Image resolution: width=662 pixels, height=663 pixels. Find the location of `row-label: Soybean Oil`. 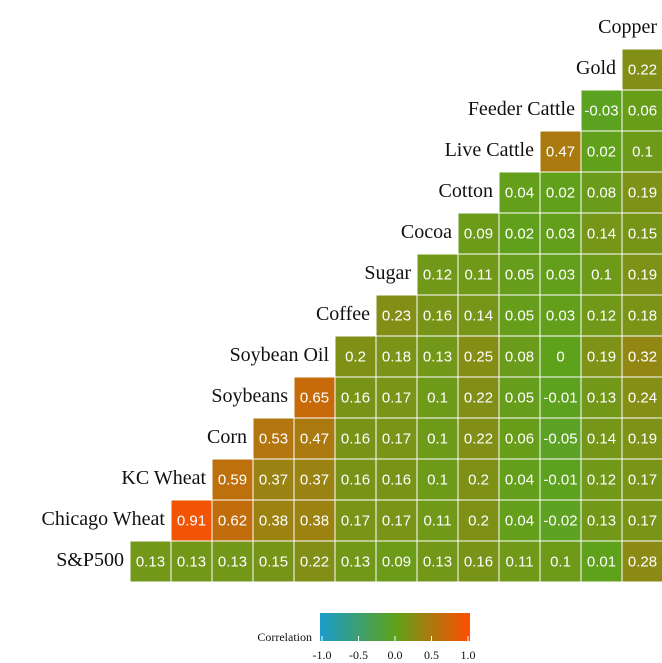

row-label: Soybean Oil is located at coordinates (280, 355).